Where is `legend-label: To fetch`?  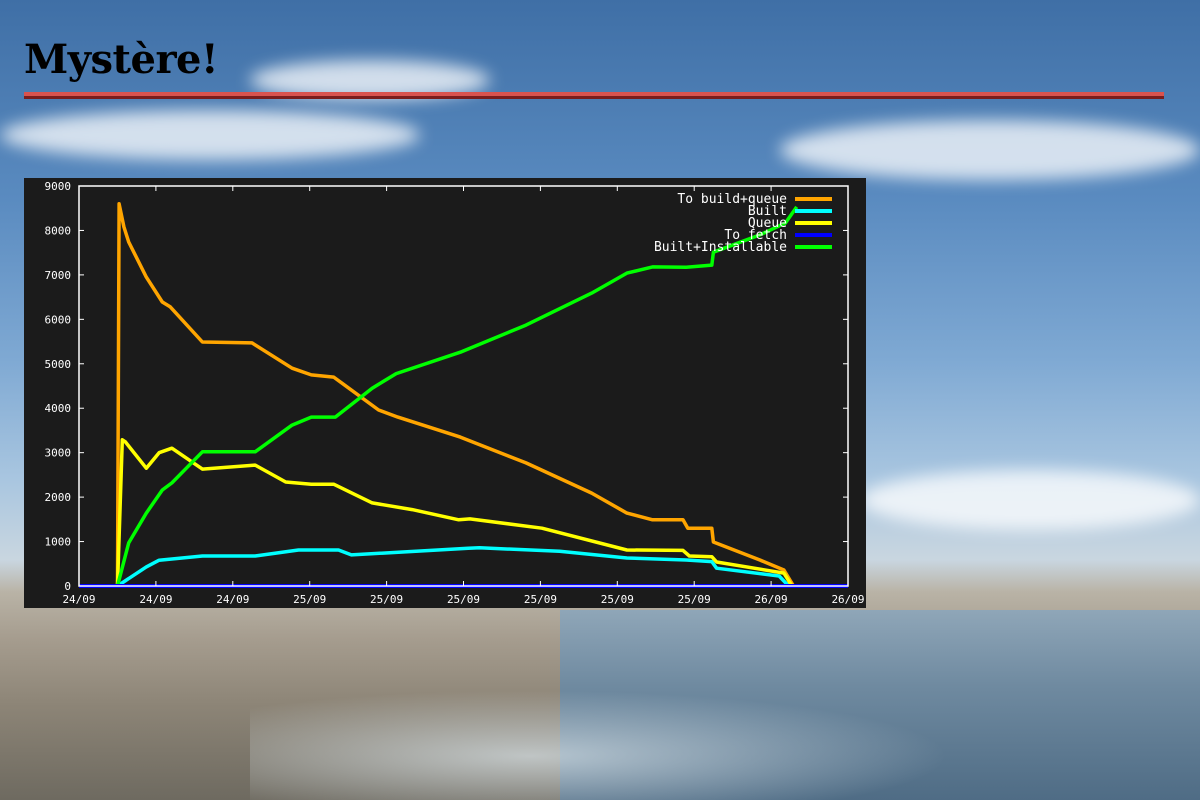 legend-label: To fetch is located at coordinates (755, 235).